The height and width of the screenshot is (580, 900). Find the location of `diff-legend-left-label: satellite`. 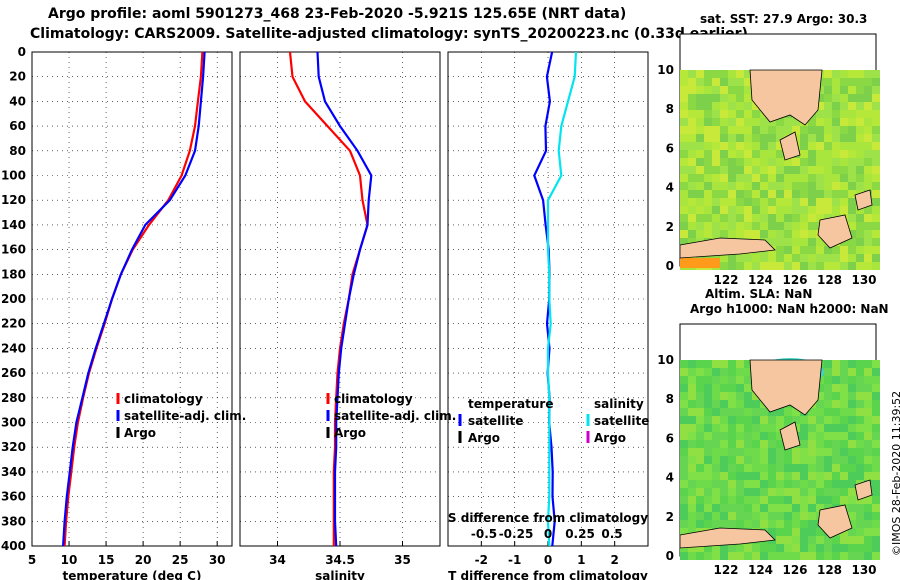

diff-legend-left-label: satellite is located at coordinates (495, 421).